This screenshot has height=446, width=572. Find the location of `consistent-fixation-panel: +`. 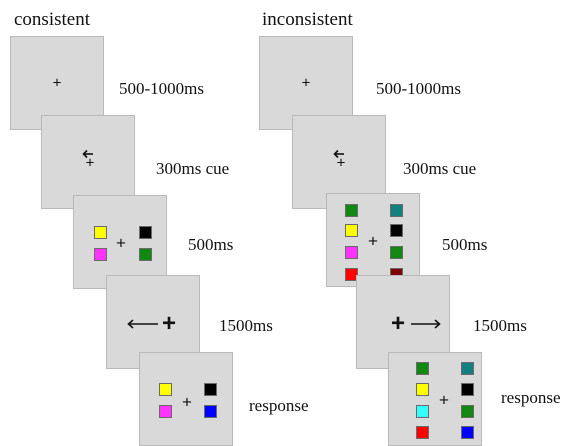

consistent-fixation-panel: + is located at coordinates (57, 83).